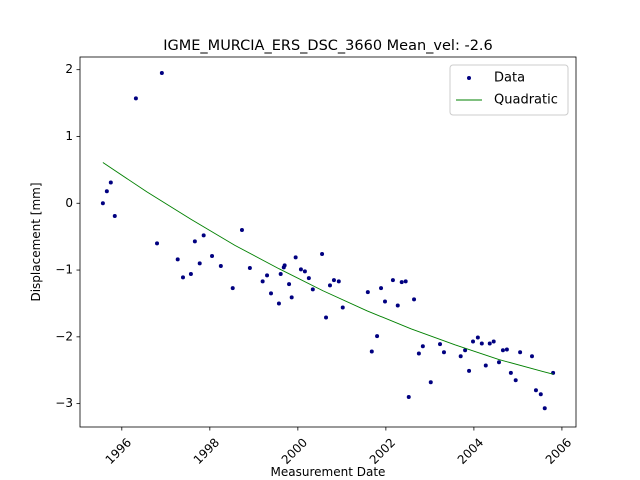 This screenshot has height=480, width=640. What do you see at coordinates (64, 336) in the screenshot?
I see `y-tick-label: −2` at bounding box center [64, 336].